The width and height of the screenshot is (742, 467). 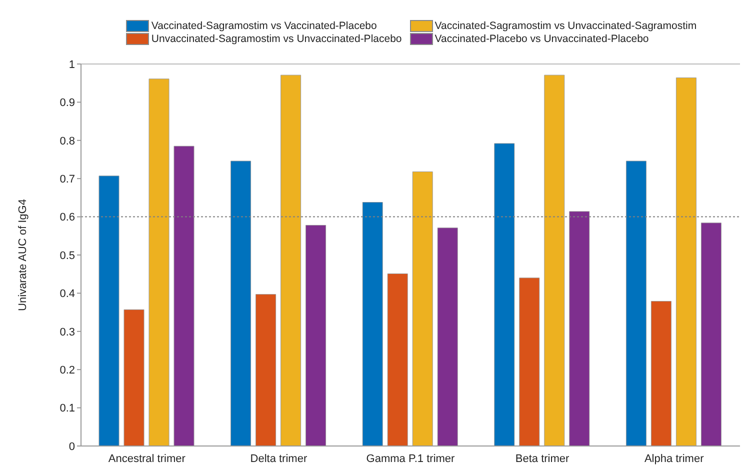 I want to click on y-tick-label: 0.5, so click(x=67, y=256).